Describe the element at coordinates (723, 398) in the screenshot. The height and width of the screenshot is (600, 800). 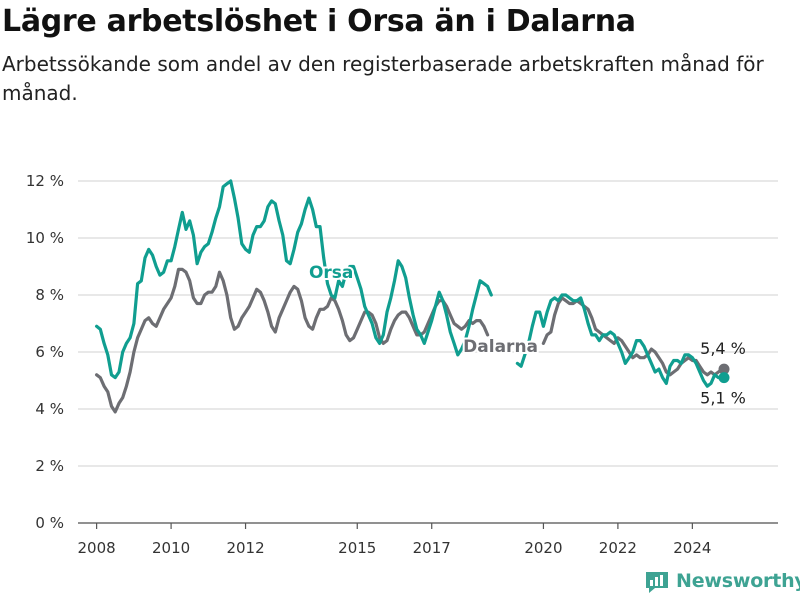
I see `orsa-end-label: 5,1 %` at that location.